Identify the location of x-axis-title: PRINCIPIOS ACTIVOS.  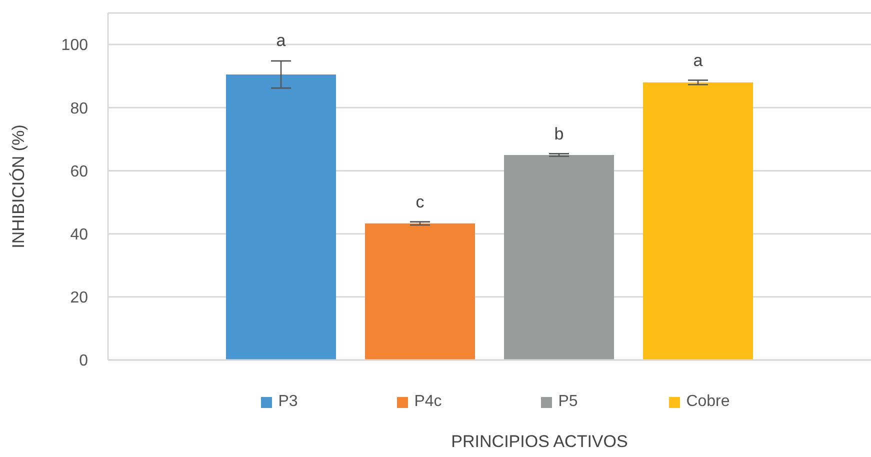
(539, 441).